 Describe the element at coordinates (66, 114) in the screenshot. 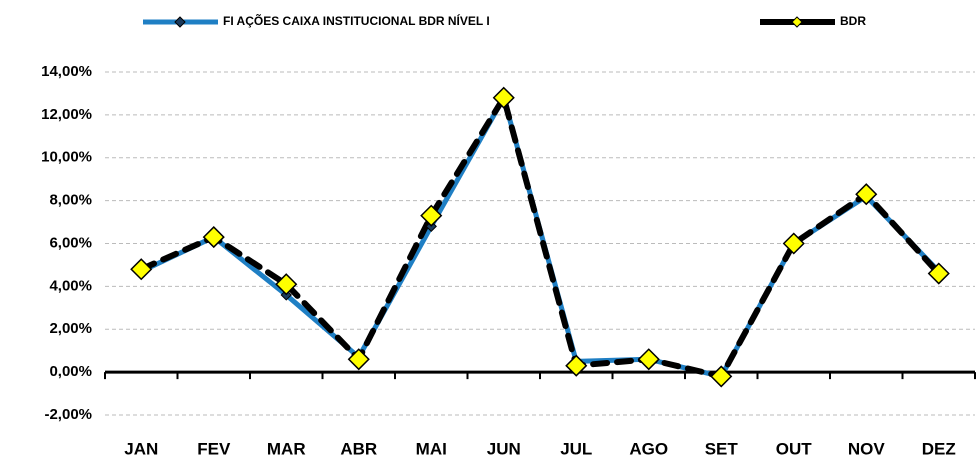

I see `y-tick-label: 12,00%` at that location.